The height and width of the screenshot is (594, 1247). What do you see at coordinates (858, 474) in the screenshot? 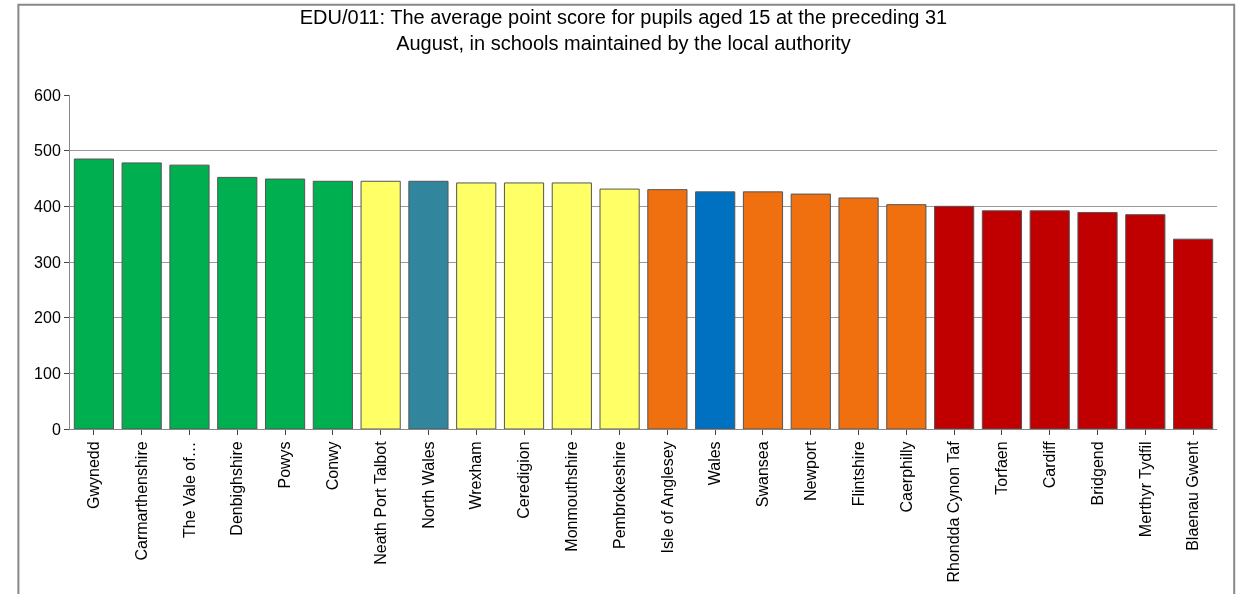
I see `x-tick-label: Flintshire` at bounding box center [858, 474].